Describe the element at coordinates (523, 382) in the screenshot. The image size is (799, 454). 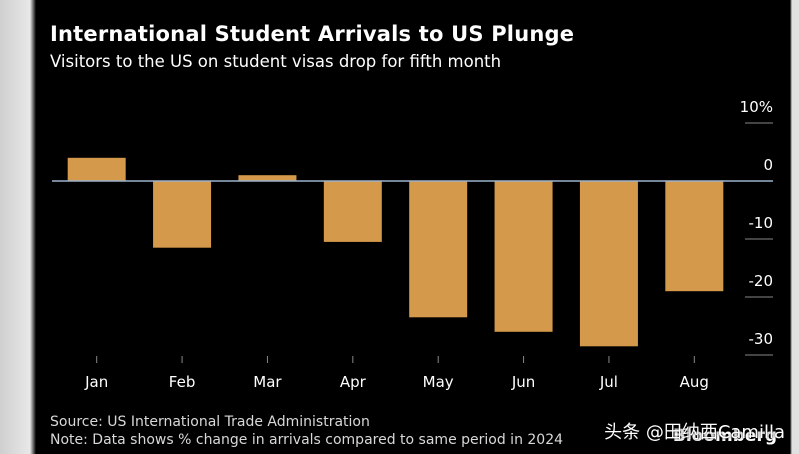
I see `x-tick-label: Jun` at that location.